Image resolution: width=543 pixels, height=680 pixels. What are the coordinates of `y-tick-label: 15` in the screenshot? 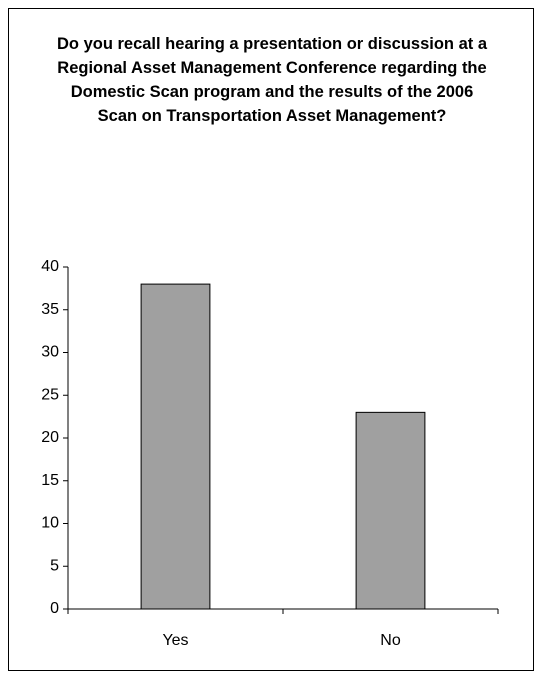 It's located at (50, 480).